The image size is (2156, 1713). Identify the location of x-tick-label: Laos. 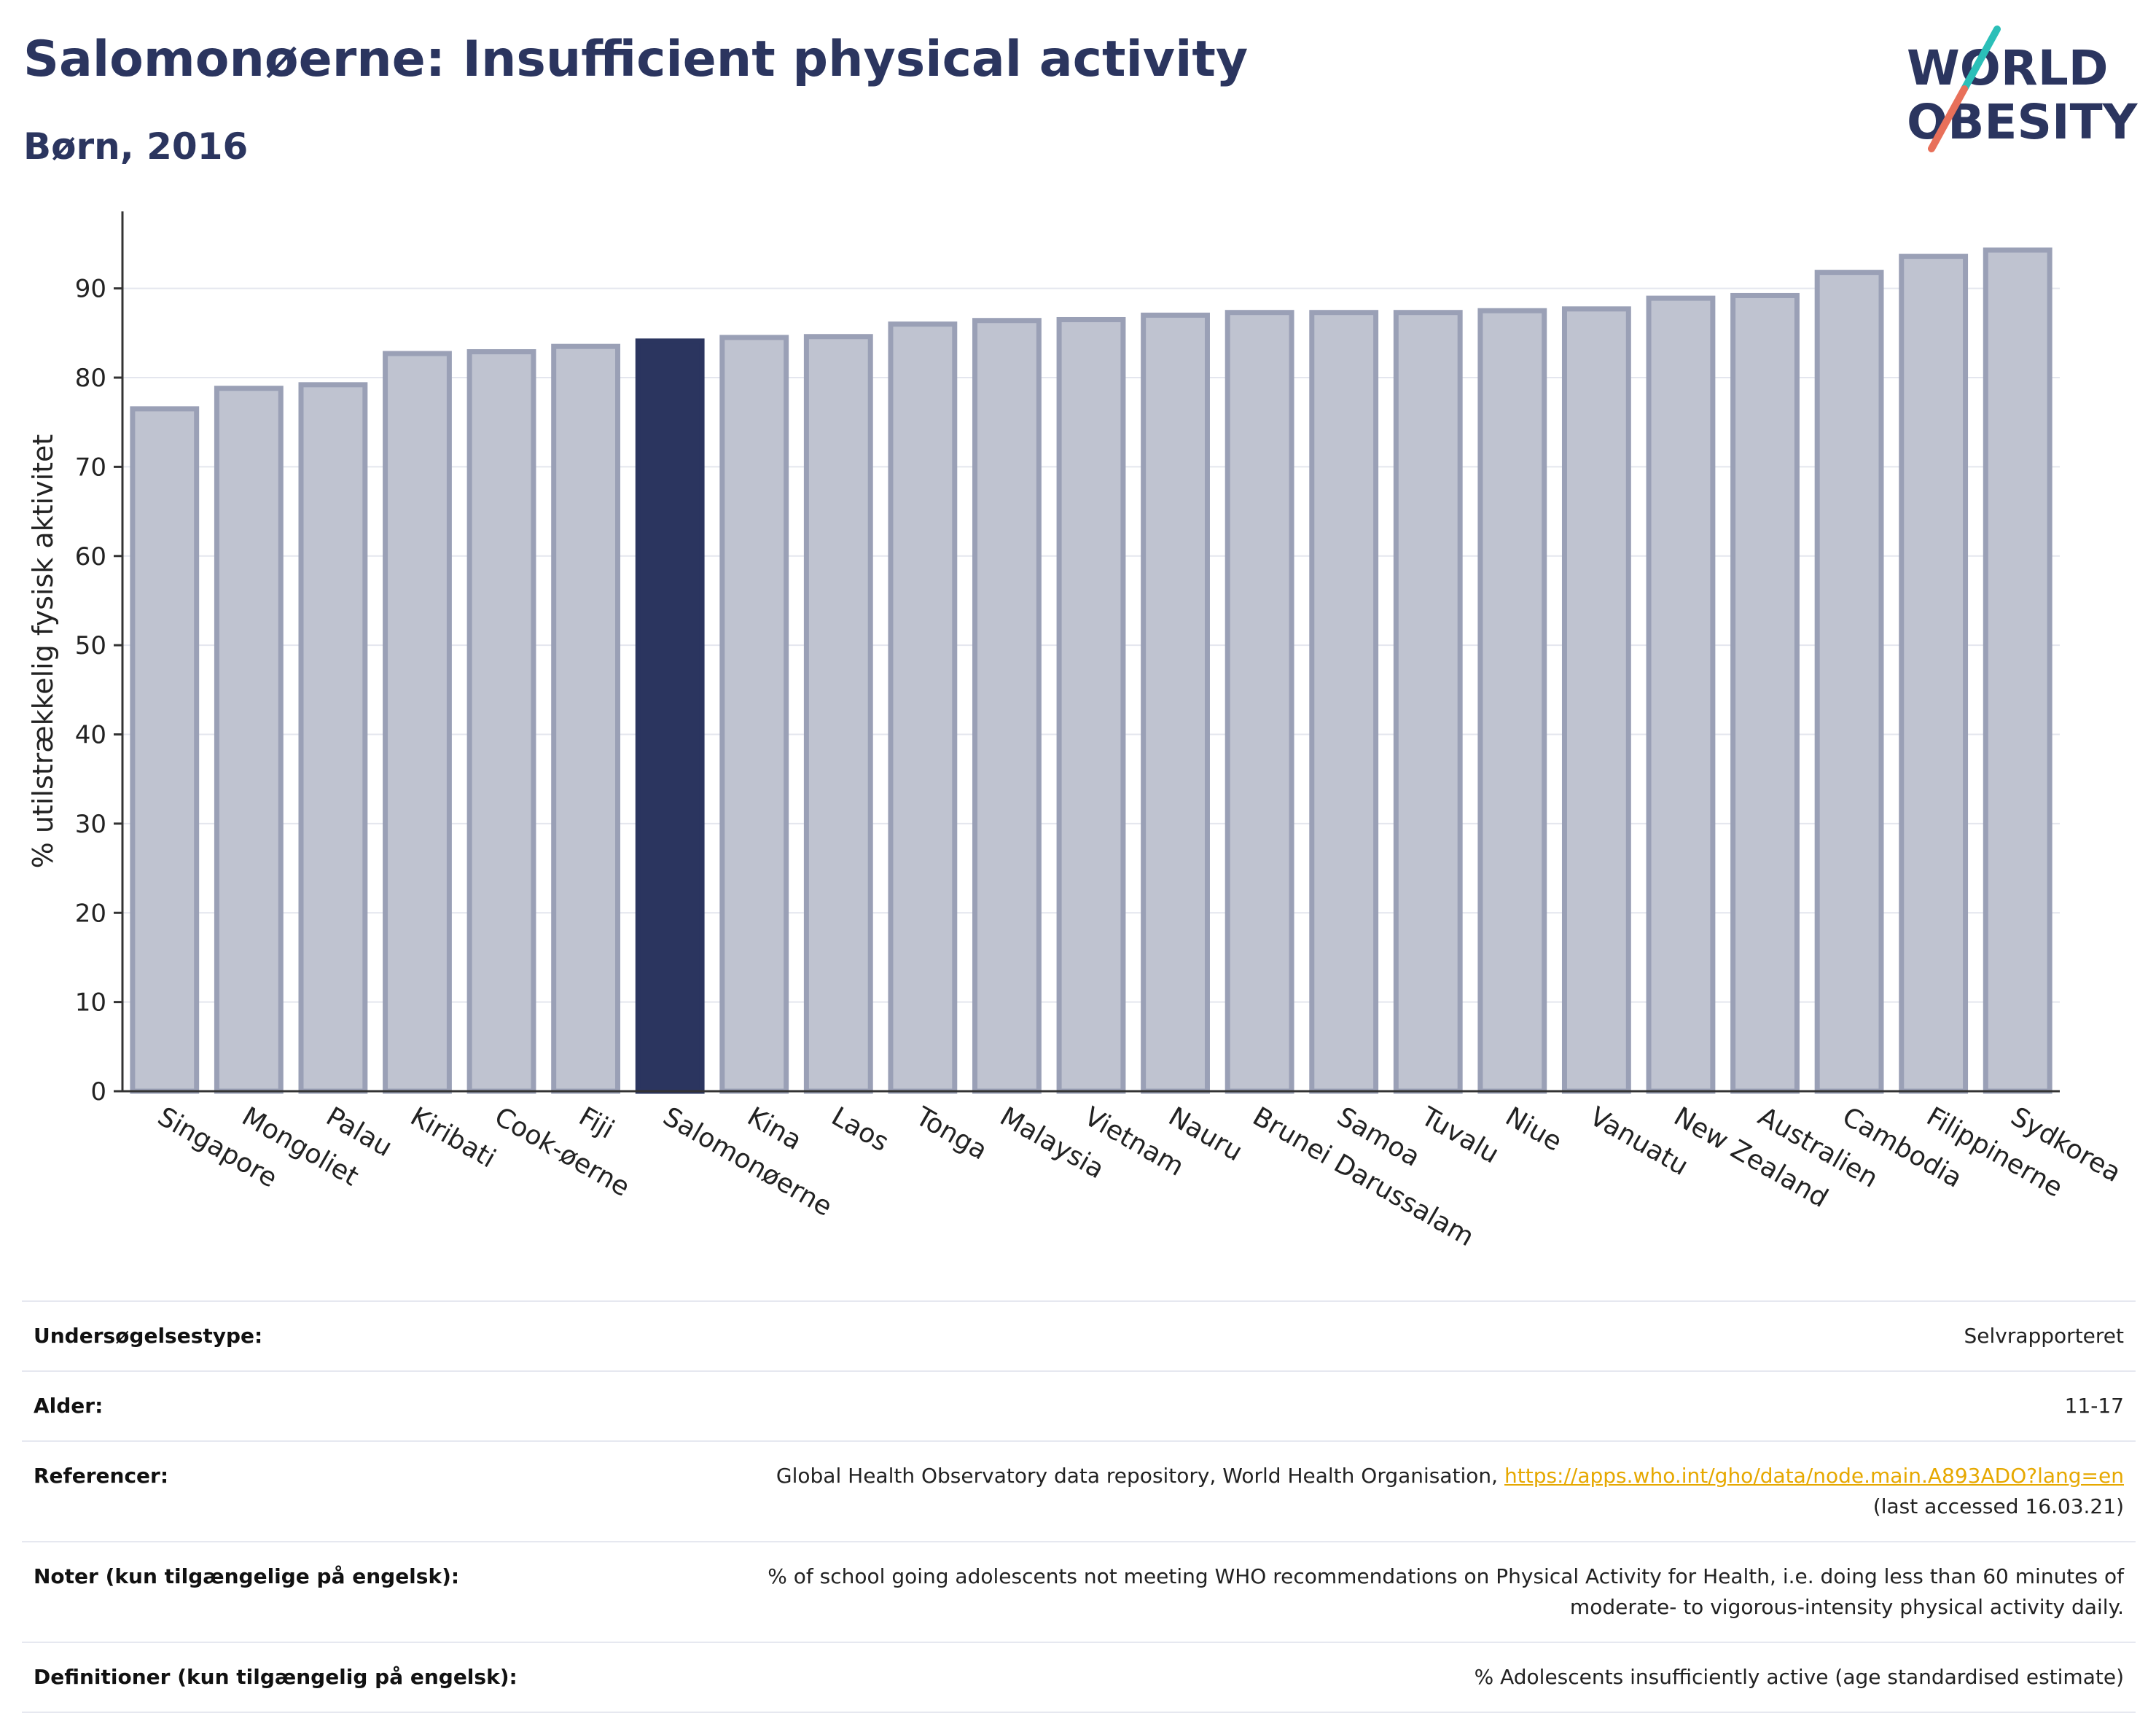
(861, 1129).